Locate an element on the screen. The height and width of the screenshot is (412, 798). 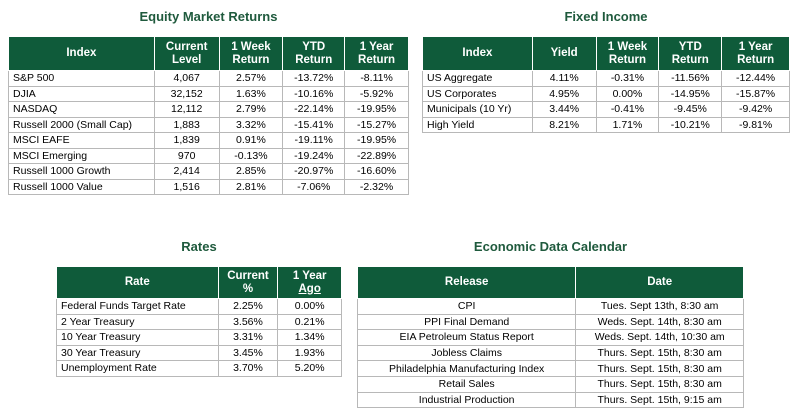
fixed-cell: -0.31% is located at coordinates (627, 78).